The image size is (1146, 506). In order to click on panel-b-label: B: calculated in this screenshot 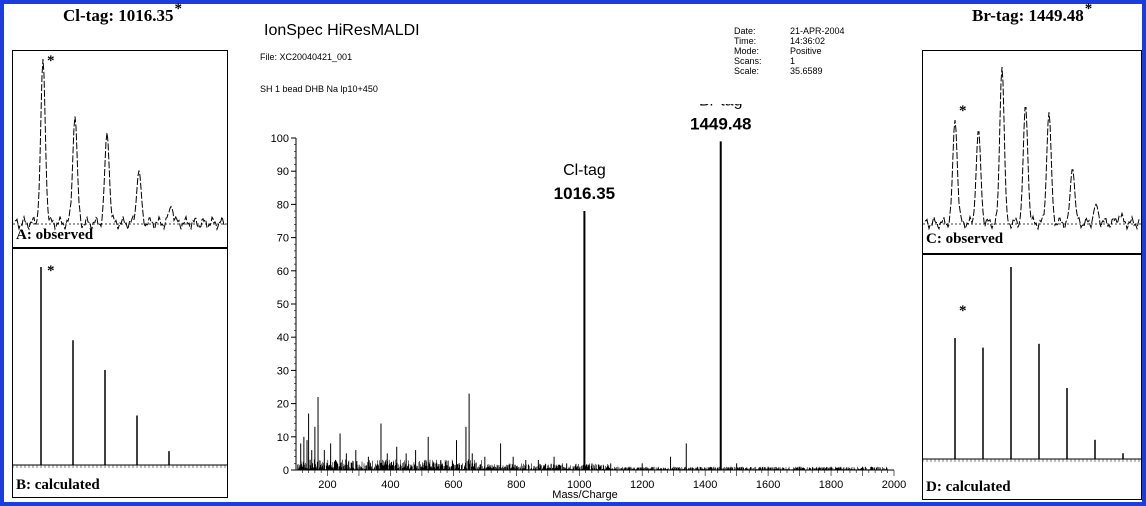, I will do `click(58, 485)`.